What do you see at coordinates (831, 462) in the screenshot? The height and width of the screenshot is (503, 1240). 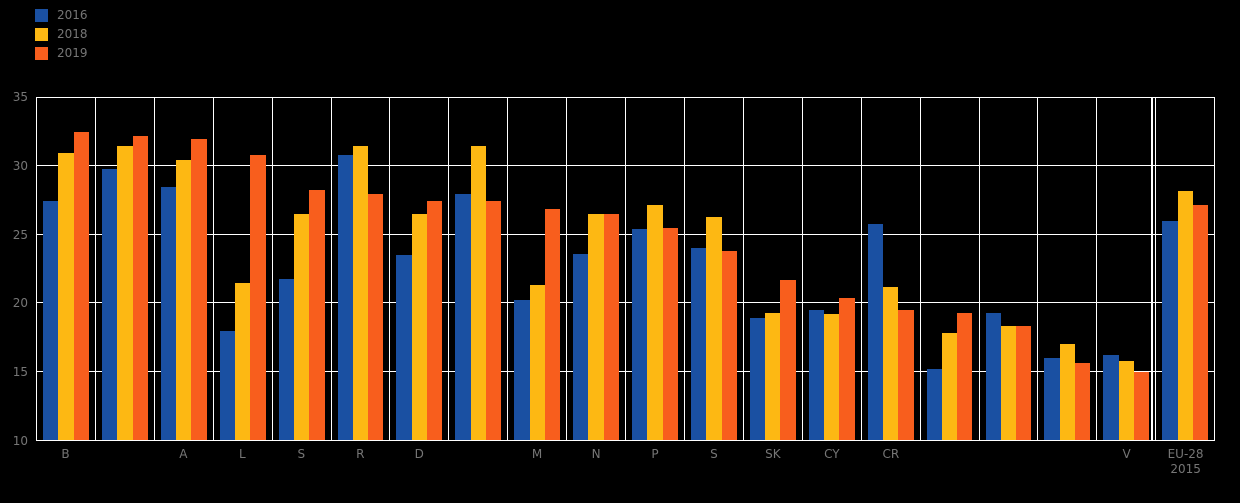 I see `x-tick-label: CY` at bounding box center [831, 462].